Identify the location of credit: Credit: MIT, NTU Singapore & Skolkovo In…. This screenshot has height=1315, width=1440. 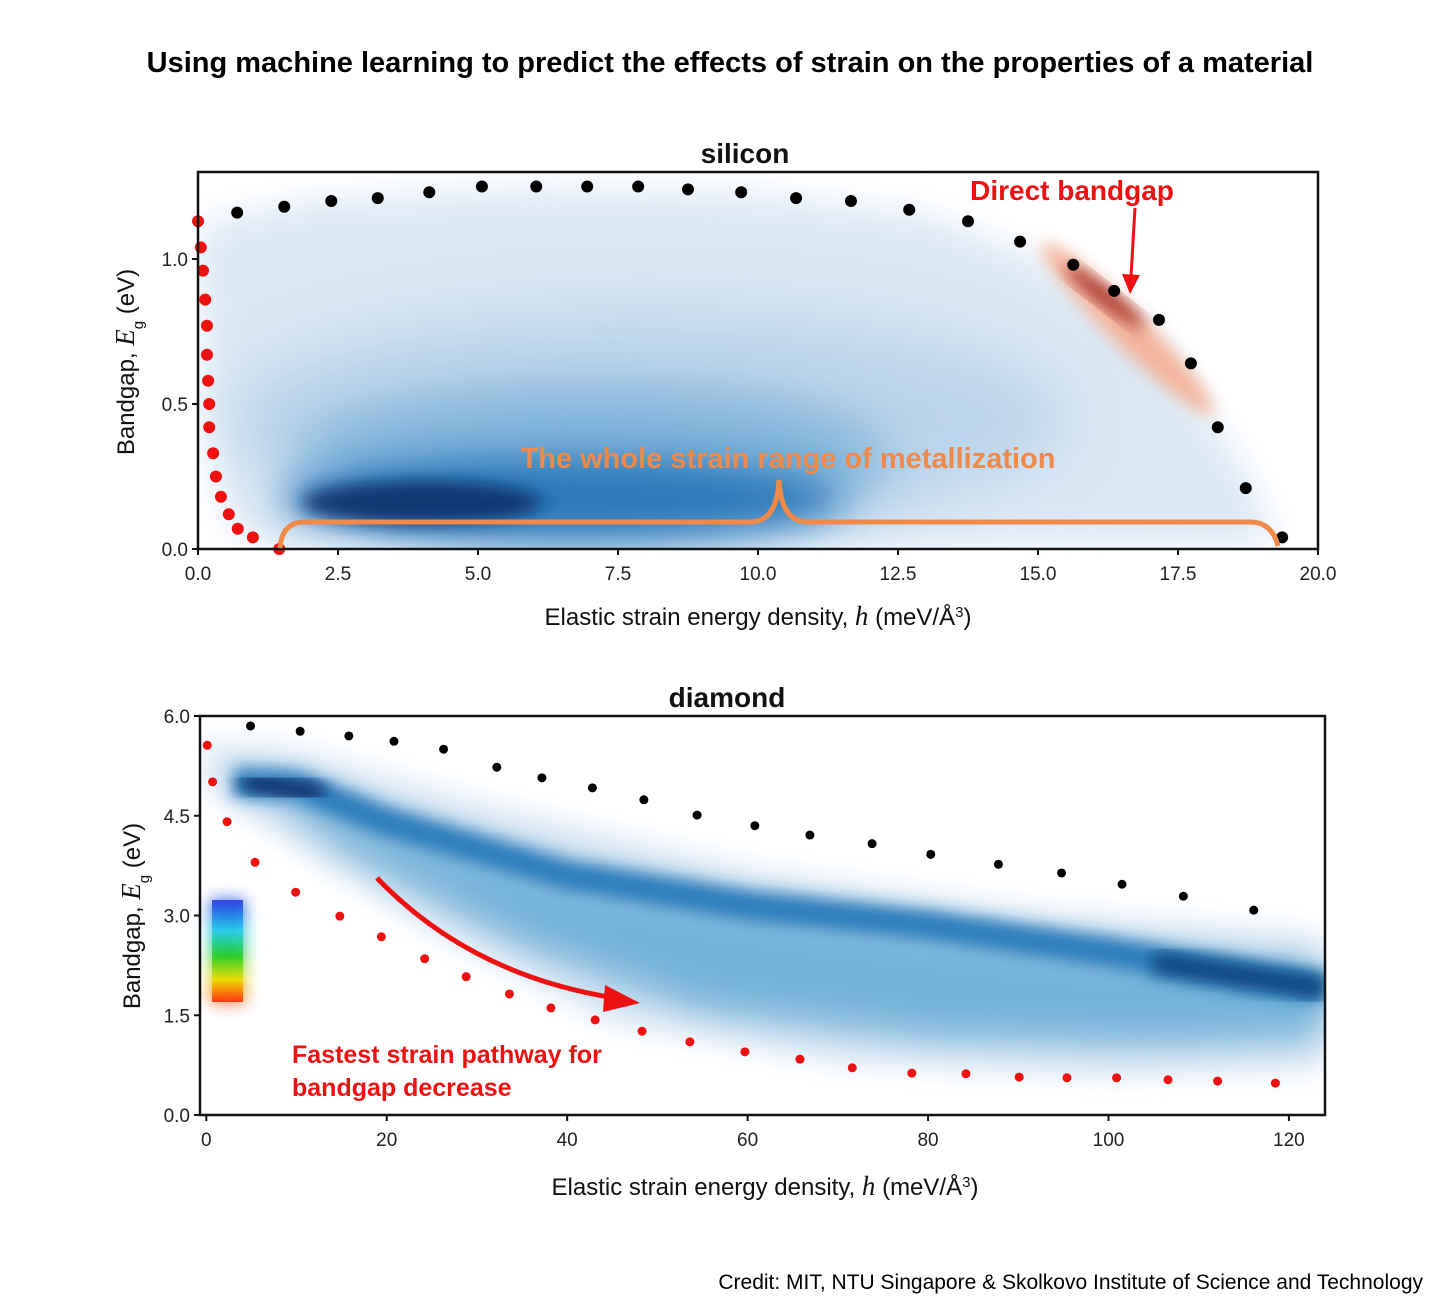
(1070, 1282).